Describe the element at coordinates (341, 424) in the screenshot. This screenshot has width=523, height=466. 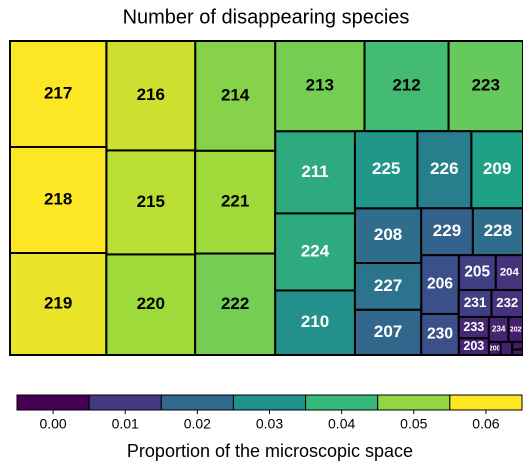
I see `colorbar-tick-label: 0.04` at that location.